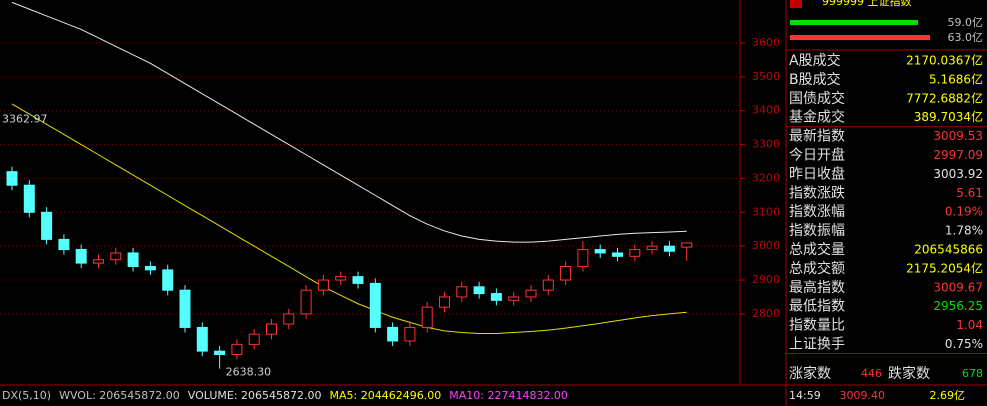 The width and height of the screenshot is (987, 406). What do you see at coordinates (810, 373) in the screenshot?
I see `breadth-label: 涨家数` at bounding box center [810, 373].